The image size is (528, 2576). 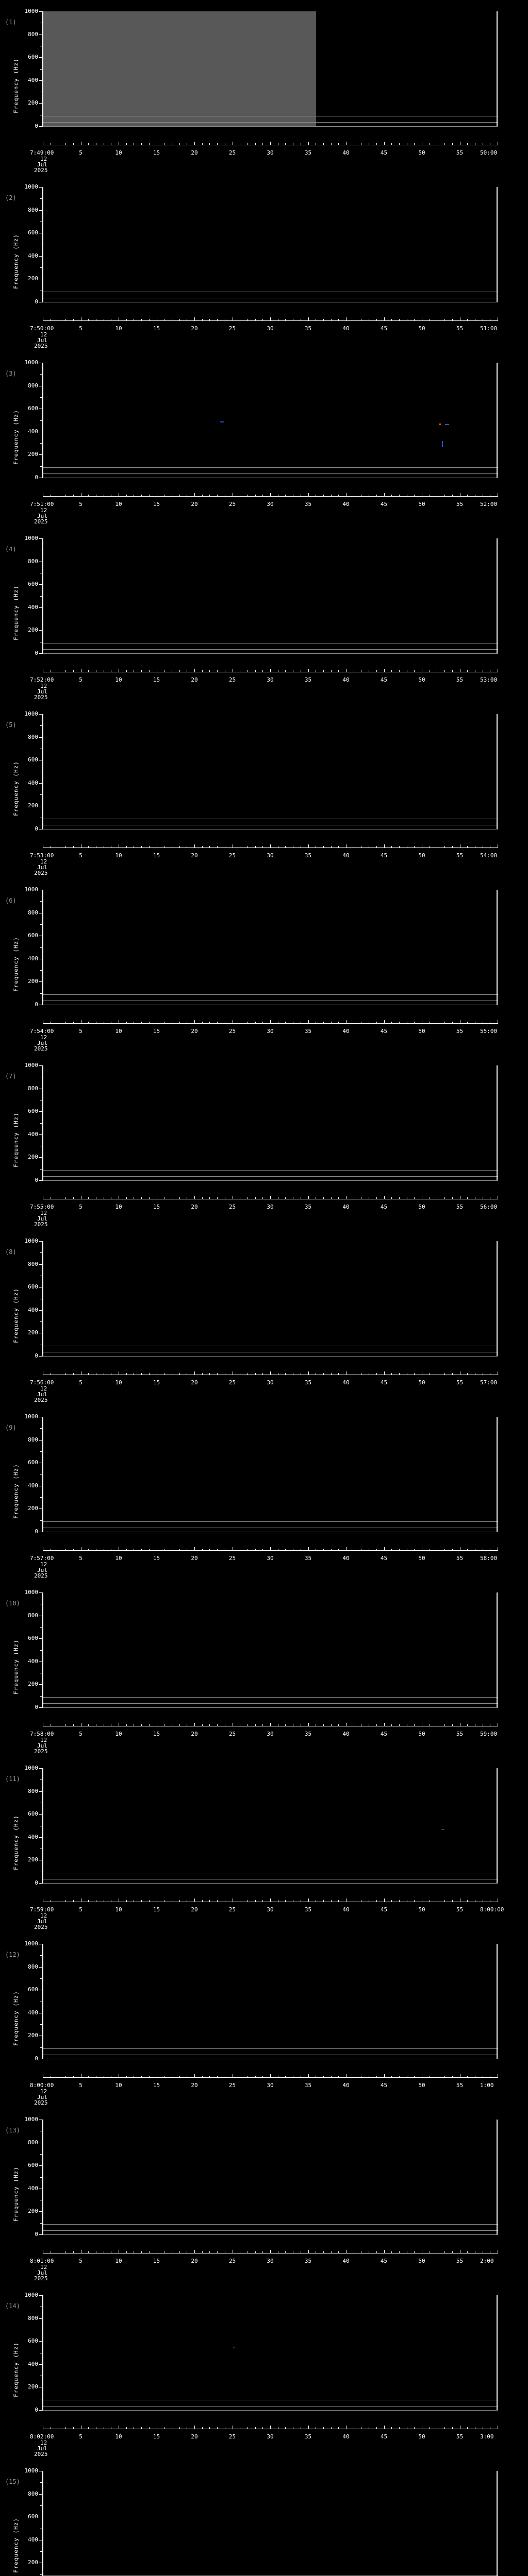 What do you see at coordinates (42, 2272) in the screenshot?
I see `date-line: Jul` at bounding box center [42, 2272].